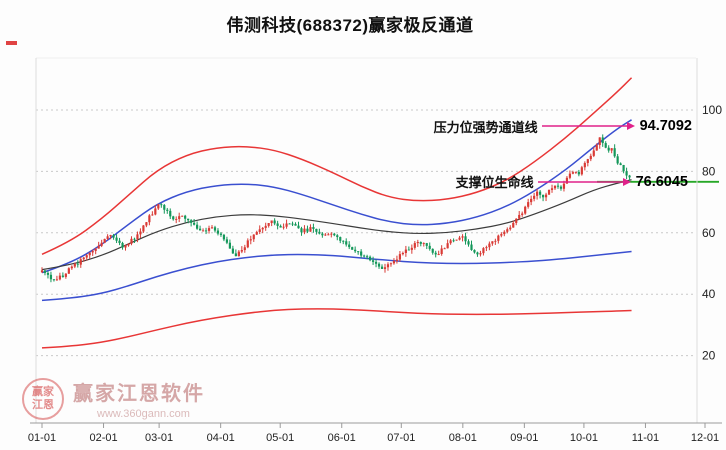 This screenshot has width=726, height=450. What do you see at coordinates (401, 438) in the screenshot?
I see `x-axis-label: 07-01` at bounding box center [401, 438].